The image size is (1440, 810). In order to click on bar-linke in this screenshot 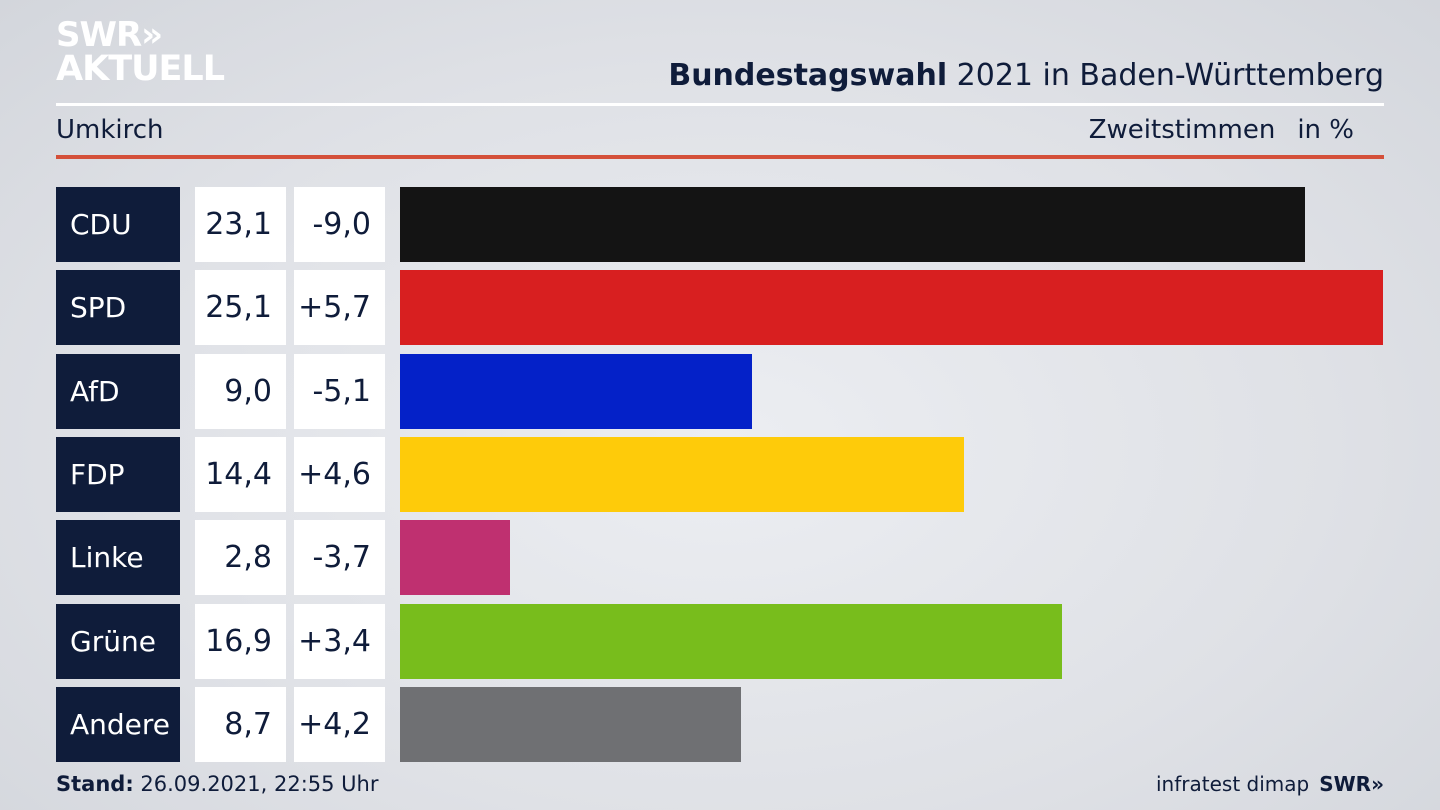, I will do `click(455, 558)`.